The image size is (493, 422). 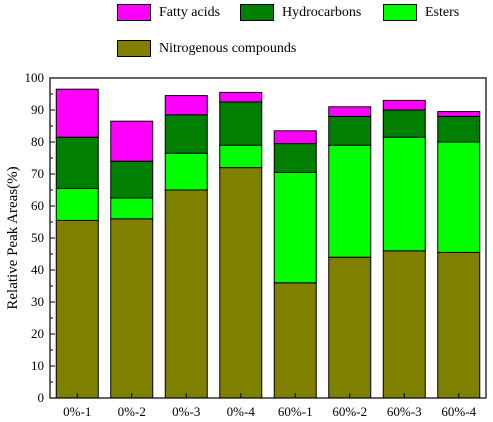 What do you see at coordinates (37, 237) in the screenshot?
I see `y-tick-label: 50` at bounding box center [37, 237].